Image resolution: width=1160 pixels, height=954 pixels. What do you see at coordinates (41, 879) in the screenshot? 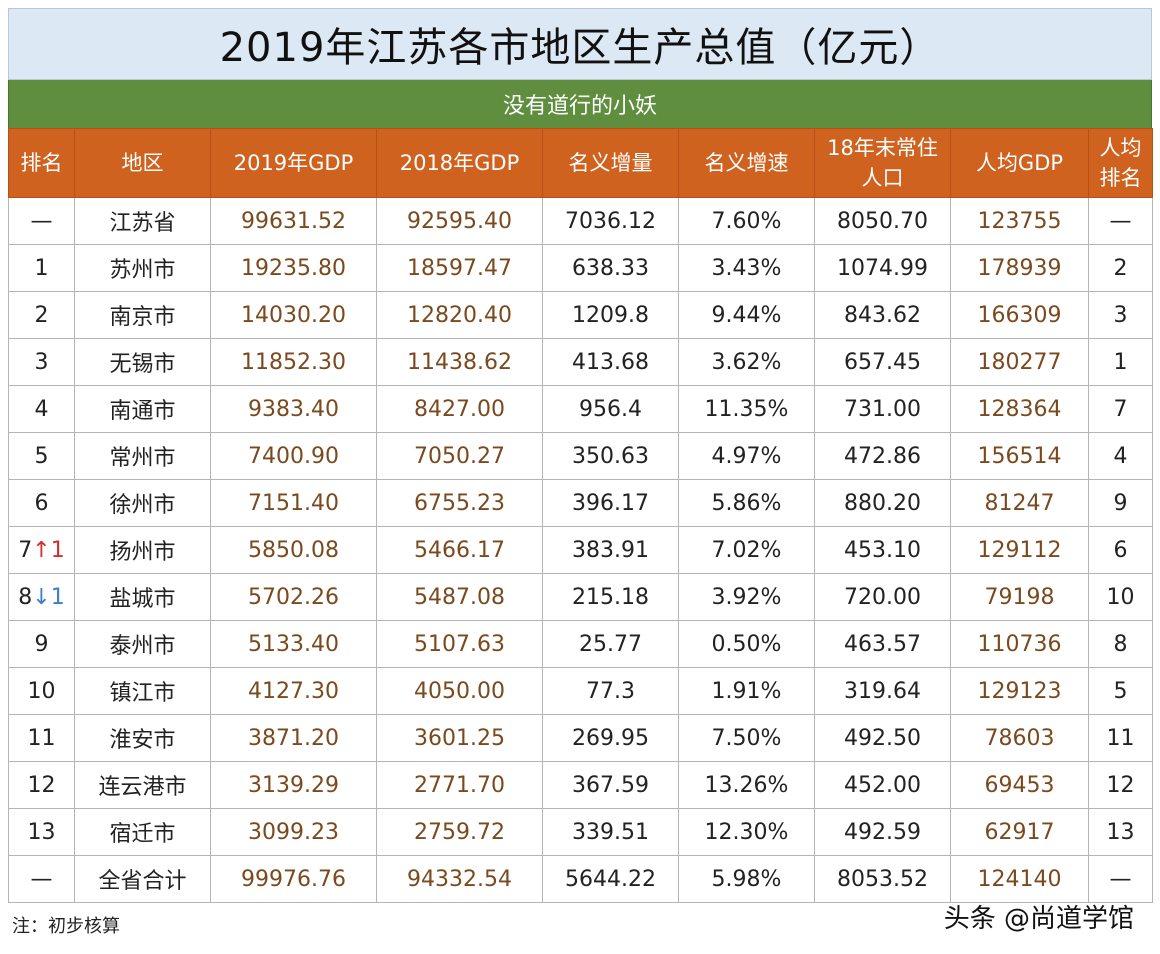
I see `rank-cell: —` at bounding box center [41, 879].